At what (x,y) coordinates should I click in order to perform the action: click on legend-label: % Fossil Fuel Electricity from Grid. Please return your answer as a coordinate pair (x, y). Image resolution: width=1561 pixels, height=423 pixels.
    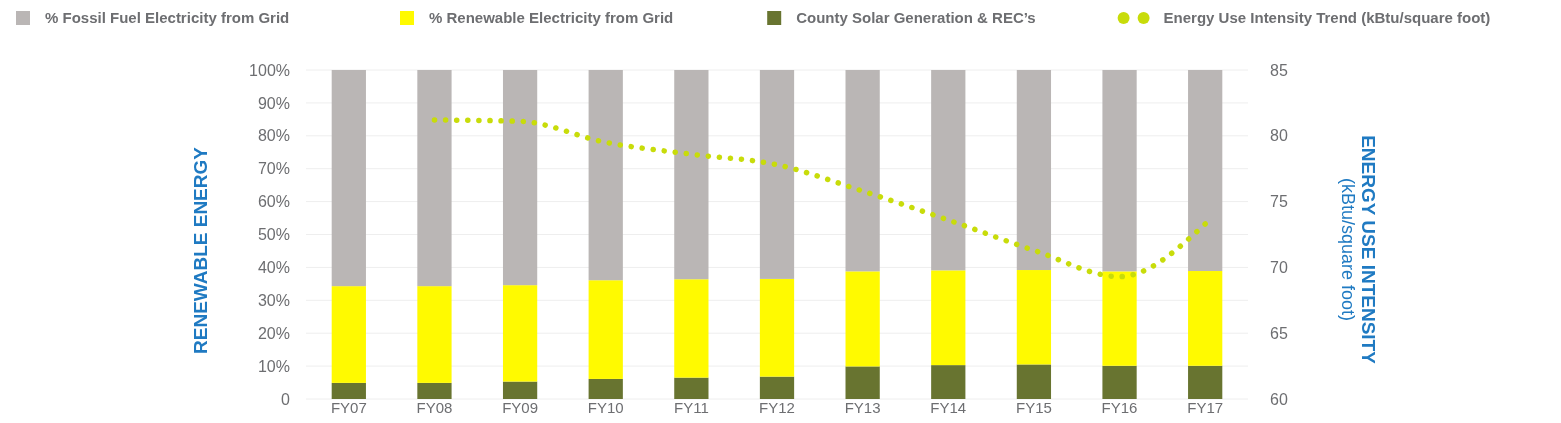
    Looking at the image, I should click on (167, 18).